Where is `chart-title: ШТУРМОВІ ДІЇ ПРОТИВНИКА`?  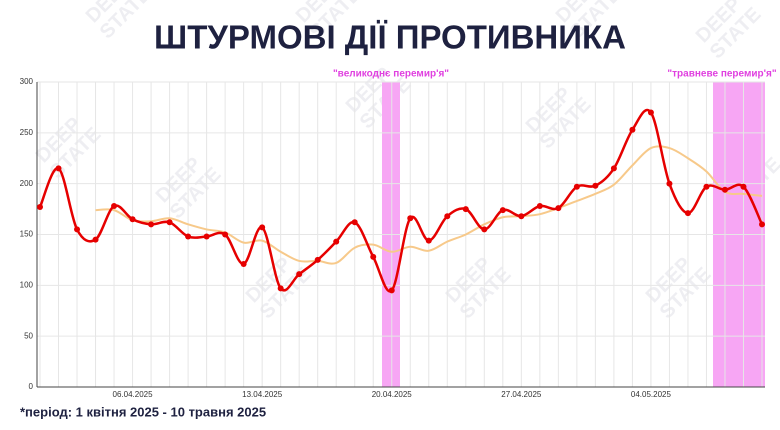
chart-title: ШТУРМОВІ ДІЇ ПРОТИВНИКА is located at coordinates (390, 37).